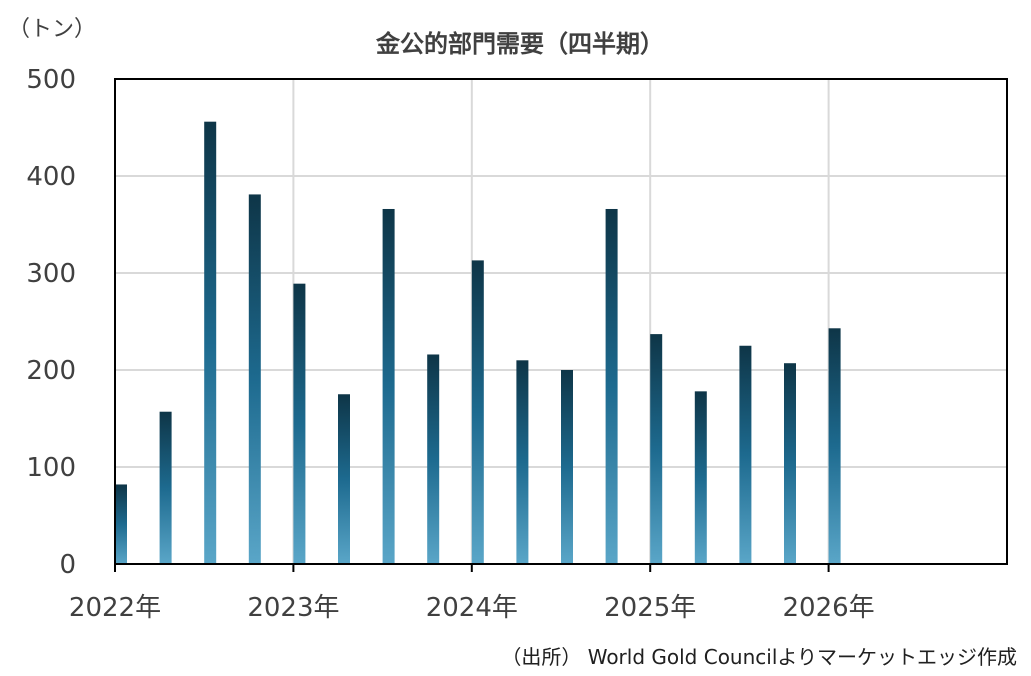 The image size is (1031, 676). Describe the element at coordinates (115, 608) in the screenshot. I see `x-tick-label: 2022年` at that location.